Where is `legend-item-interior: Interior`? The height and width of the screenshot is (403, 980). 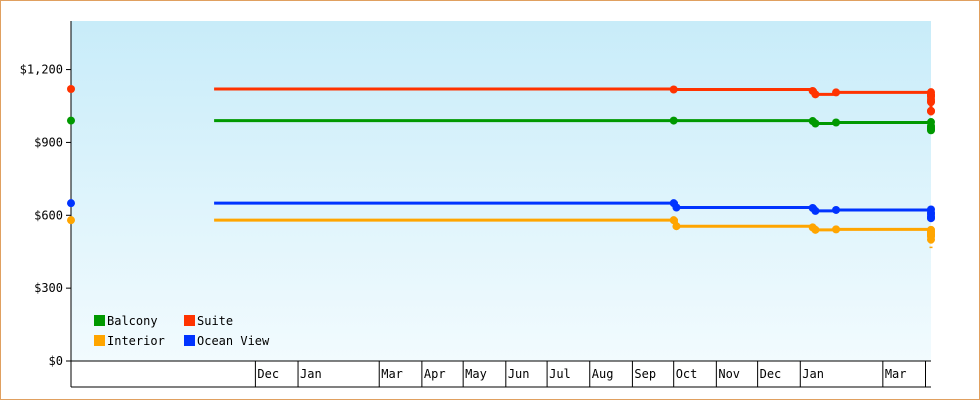
legend-item-interior: Interior is located at coordinates (129, 341).